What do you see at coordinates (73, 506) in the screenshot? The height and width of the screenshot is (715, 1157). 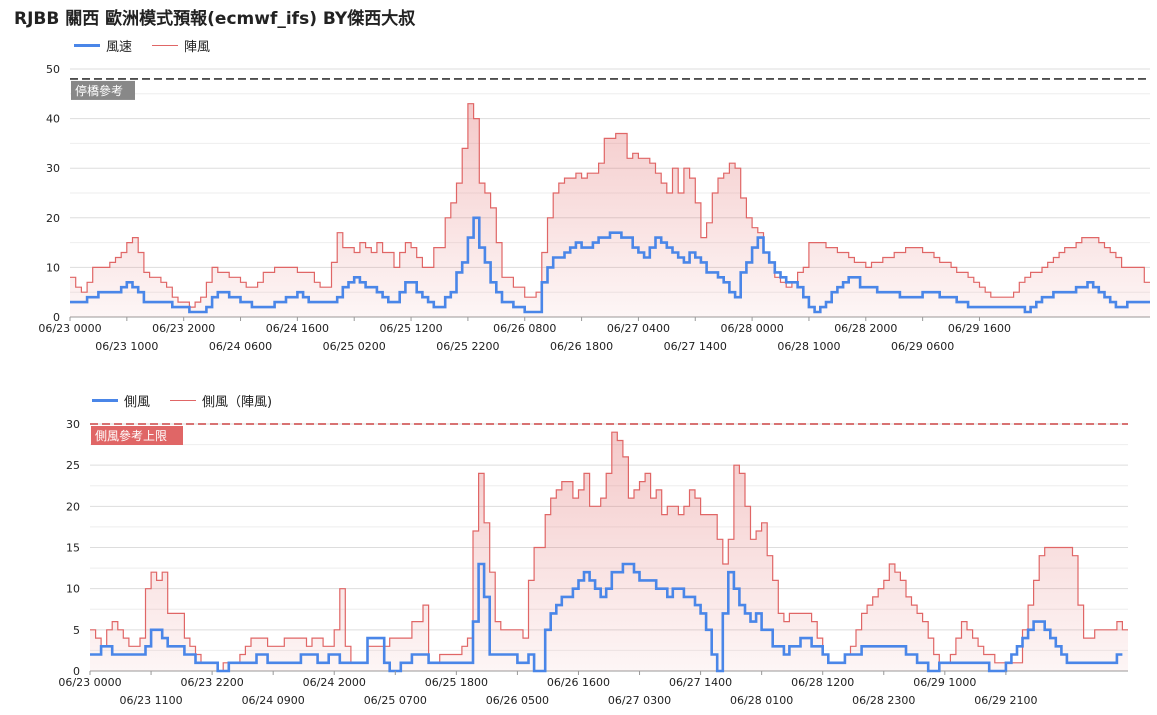 I see `bottom-ytick-label: 20` at bounding box center [73, 506].